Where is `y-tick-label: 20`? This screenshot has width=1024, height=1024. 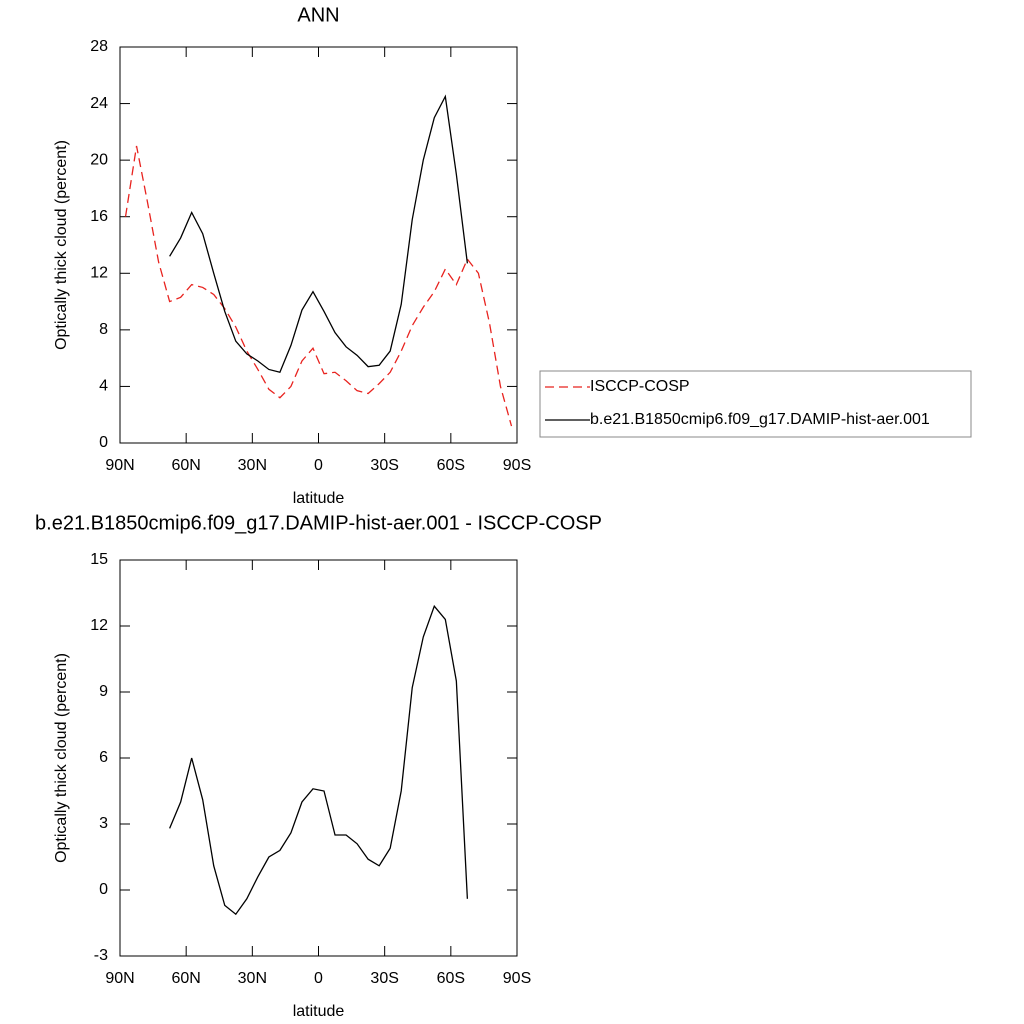 y-tick-label: 20 is located at coordinates (99, 159).